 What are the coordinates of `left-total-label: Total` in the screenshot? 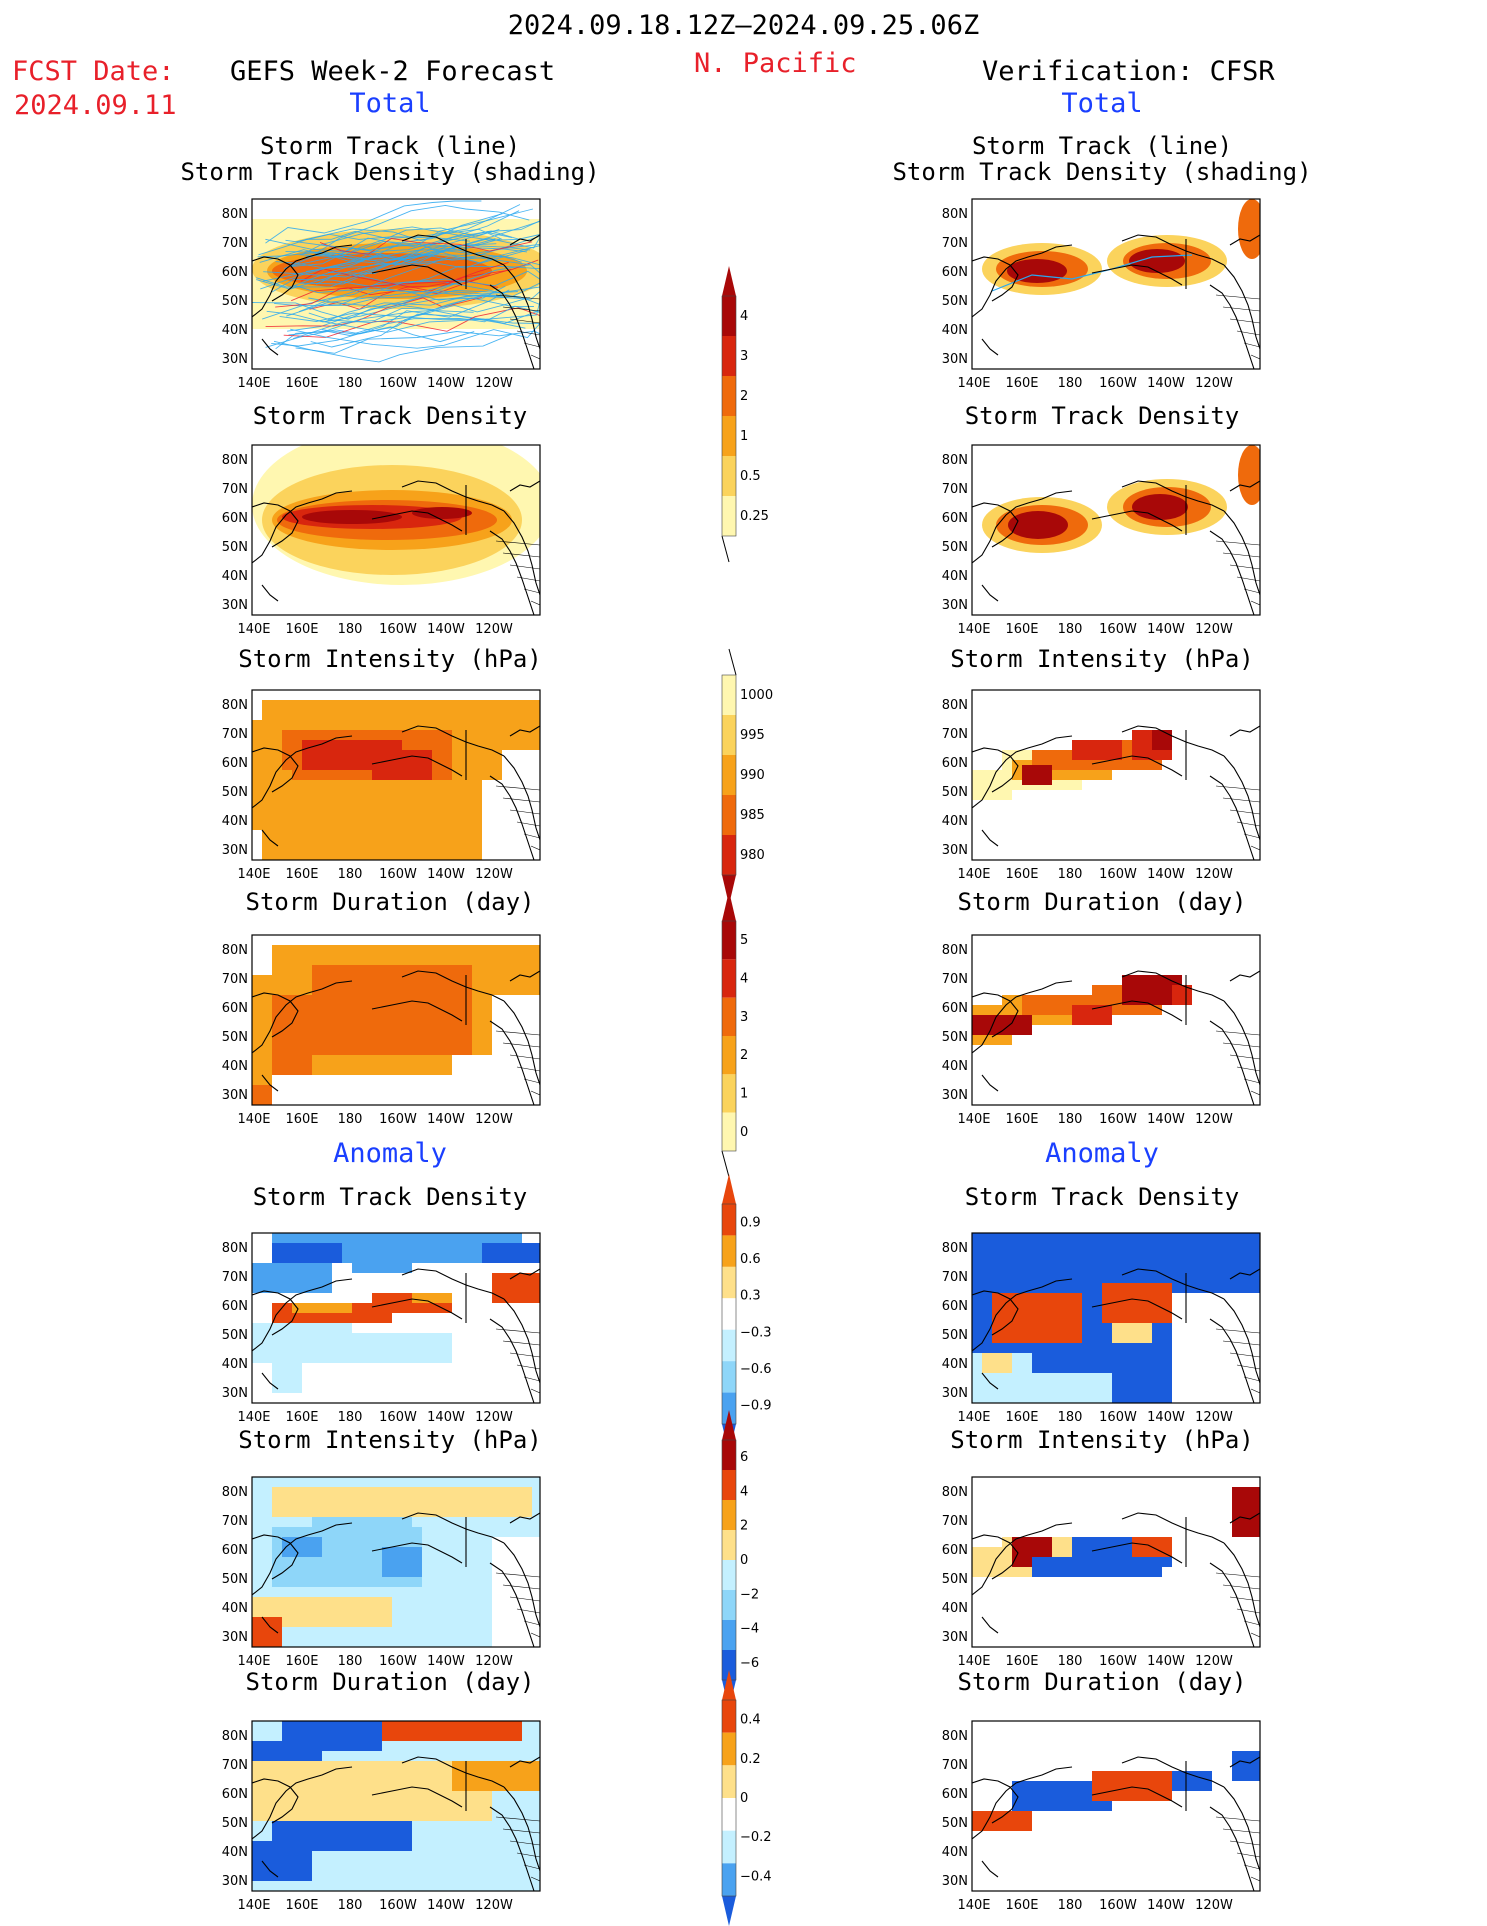 It's located at (390, 103).